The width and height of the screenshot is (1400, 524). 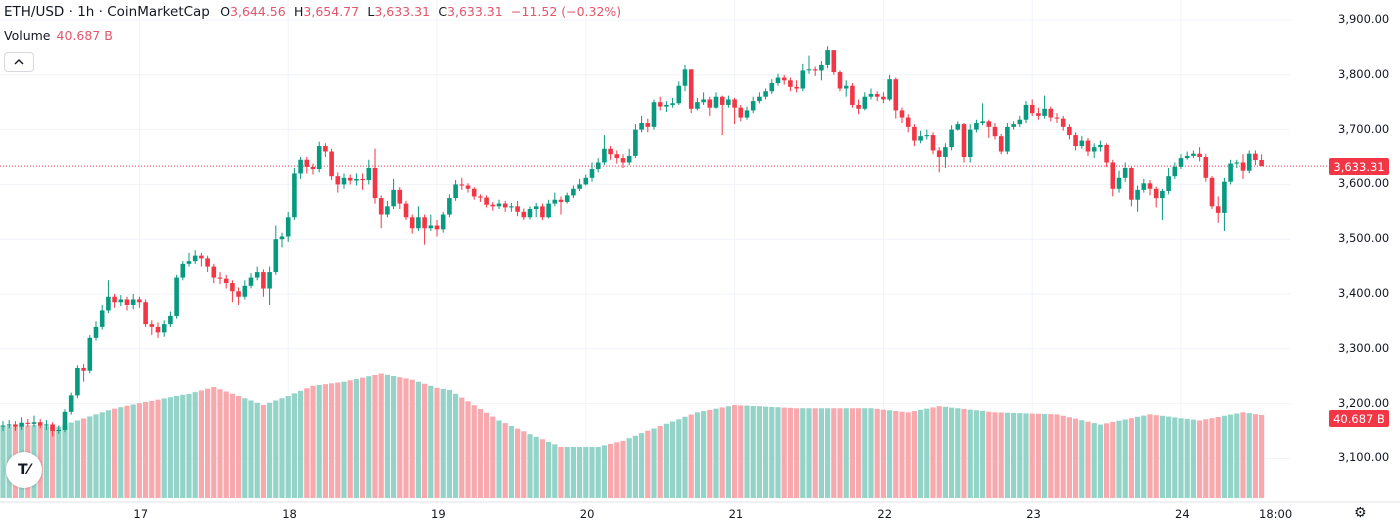 What do you see at coordinates (1364, 19) in the screenshot?
I see `y-tick-label: 3,900.00` at bounding box center [1364, 19].